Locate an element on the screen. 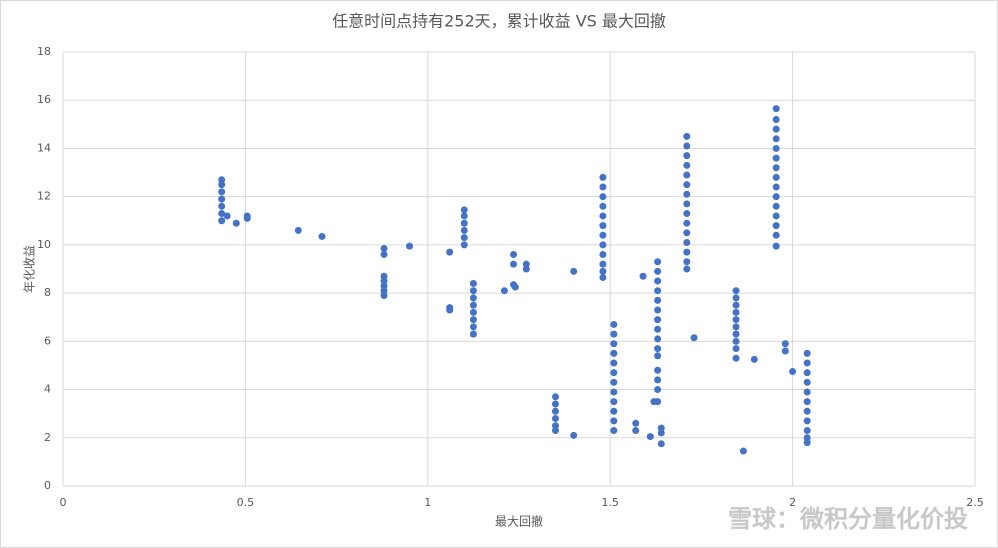 The width and height of the screenshot is (998, 548). x-tick-label: 2 is located at coordinates (792, 502).